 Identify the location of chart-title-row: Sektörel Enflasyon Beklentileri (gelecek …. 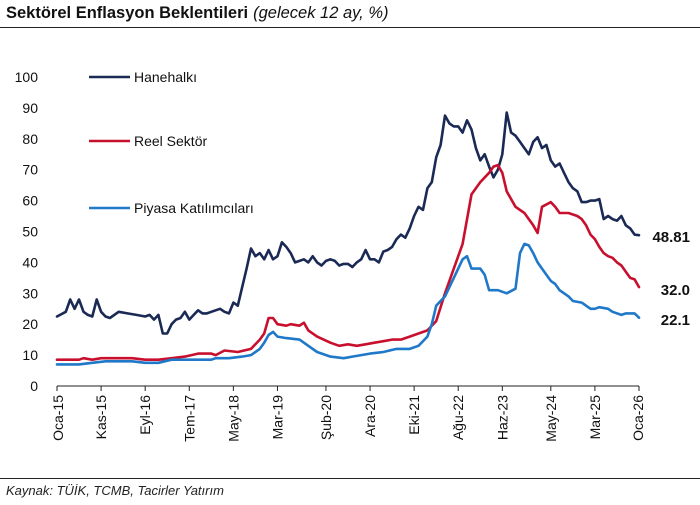
(197, 13).